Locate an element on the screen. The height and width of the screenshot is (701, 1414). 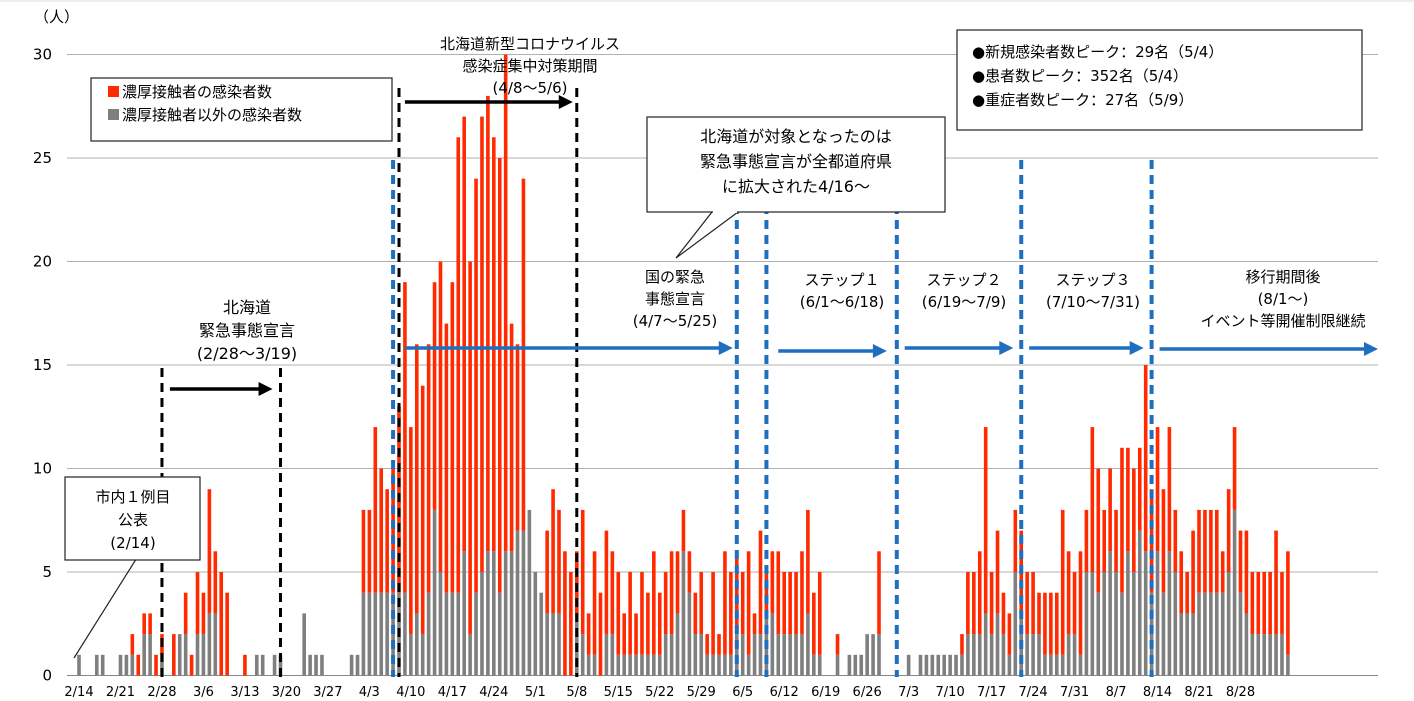
x-tick-label: 4/24 is located at coordinates (493, 692).